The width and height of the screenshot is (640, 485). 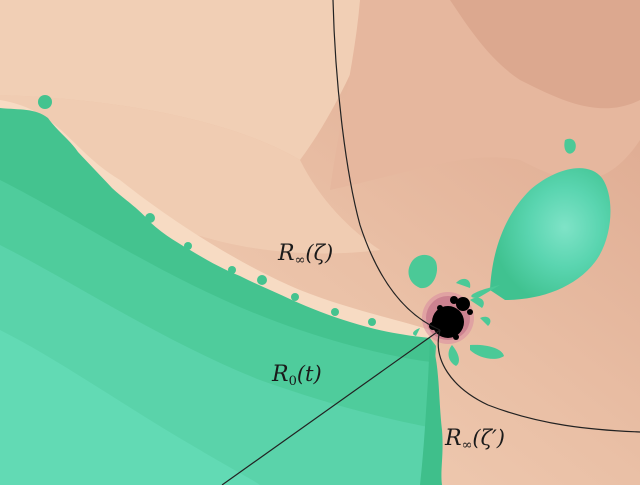 What do you see at coordinates (538, 381) in the screenshot?
I see `ray-infinity-zeta-prime` at bounding box center [538, 381].